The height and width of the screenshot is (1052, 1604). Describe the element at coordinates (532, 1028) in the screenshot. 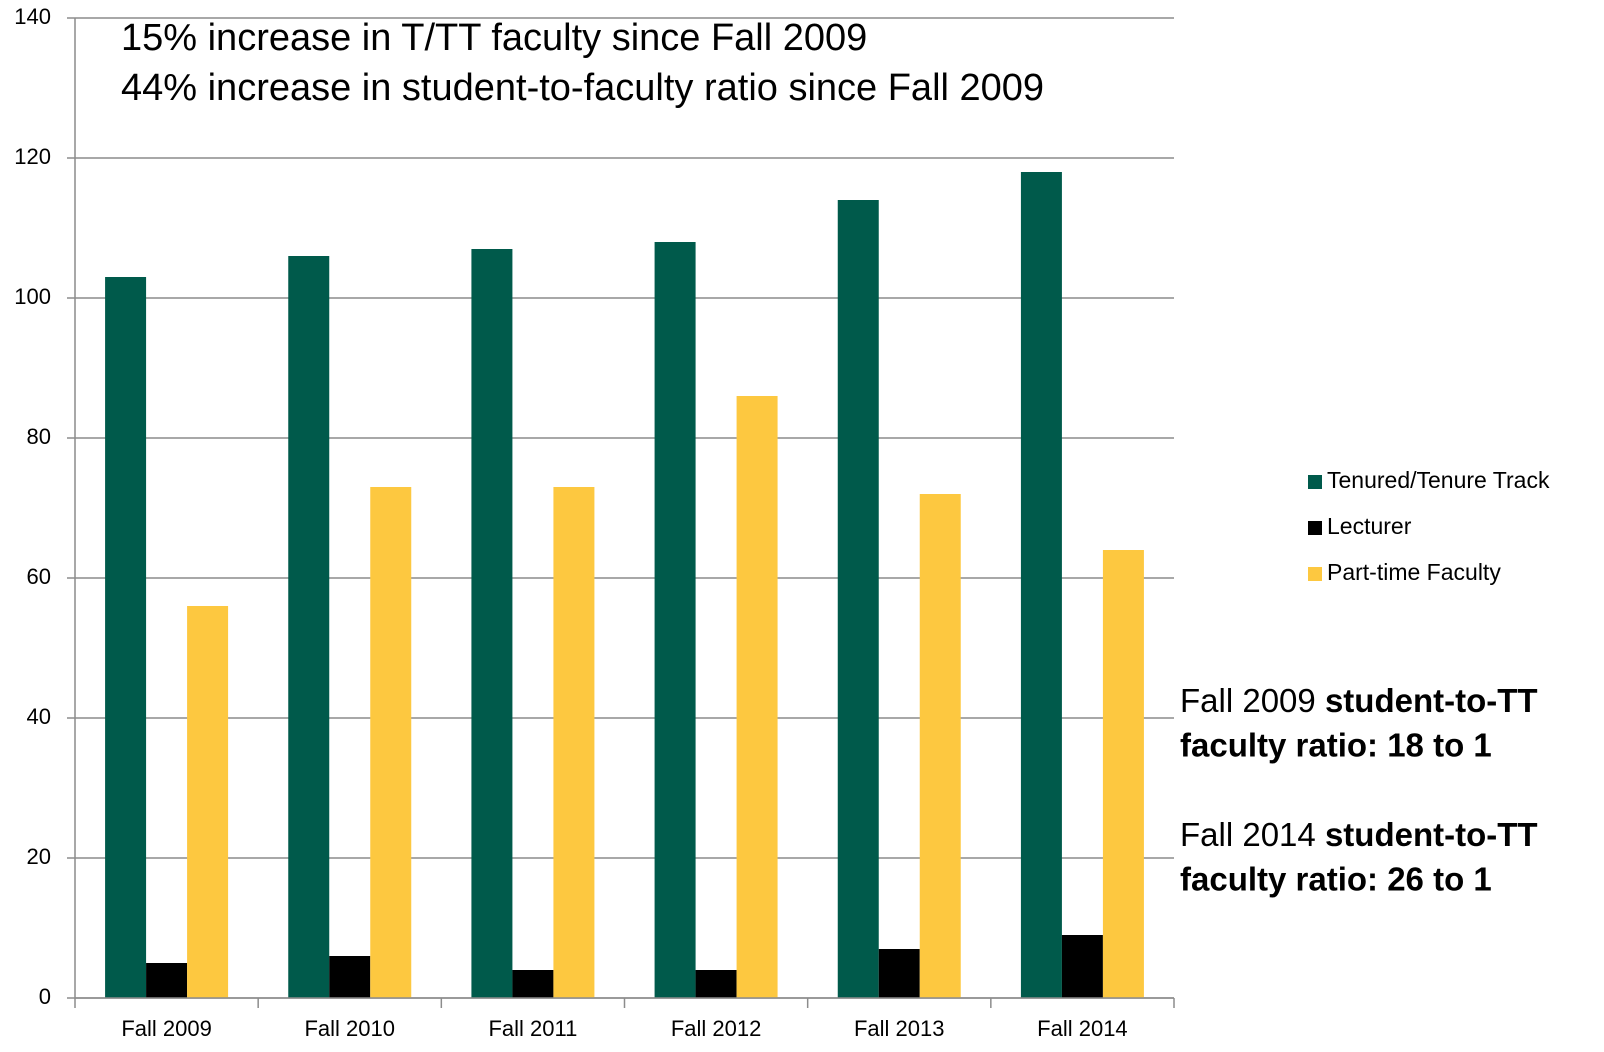

I see `x-tick-label: Fall 2011` at that location.